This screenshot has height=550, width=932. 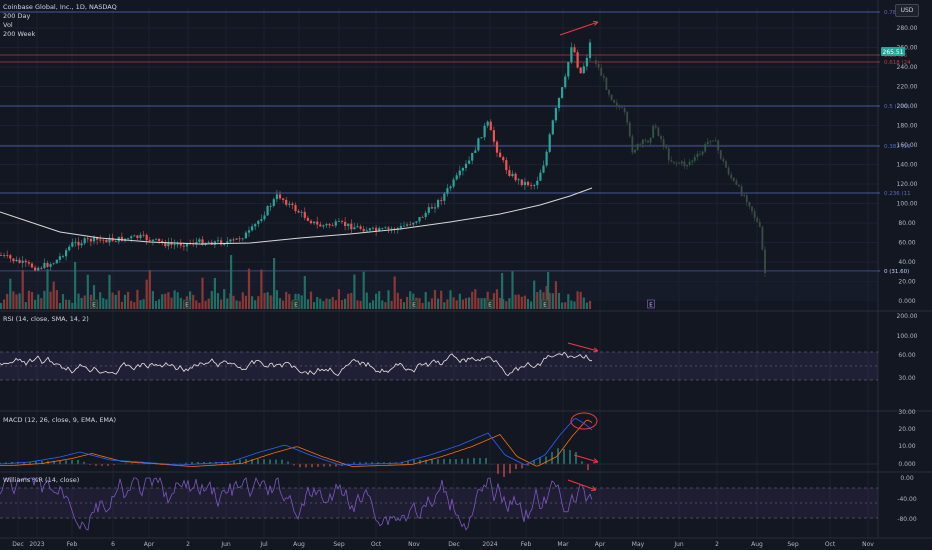 What do you see at coordinates (60, 420) in the screenshot?
I see `macd-legend: MACD (12, 26, close, 9, EMA, EMA)` at bounding box center [60, 420].